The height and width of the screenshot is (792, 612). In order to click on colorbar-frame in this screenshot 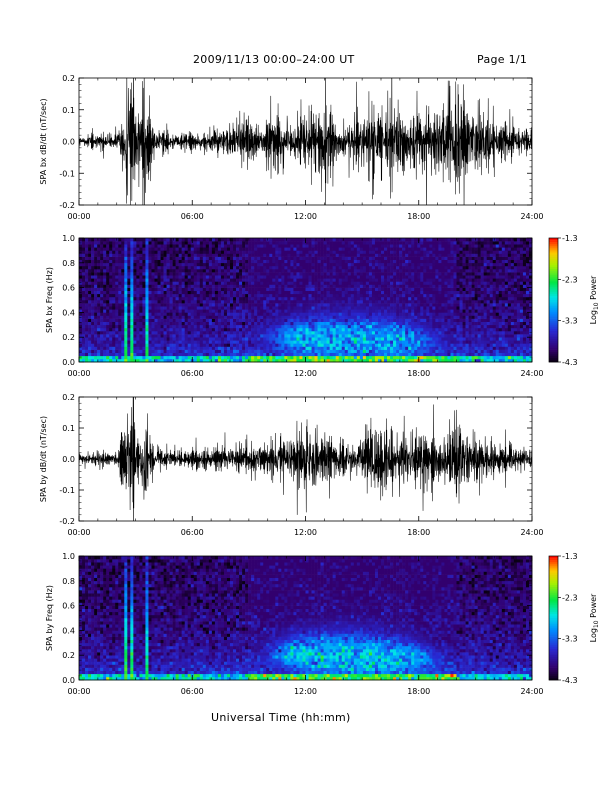, I will do `click(553, 618)`.